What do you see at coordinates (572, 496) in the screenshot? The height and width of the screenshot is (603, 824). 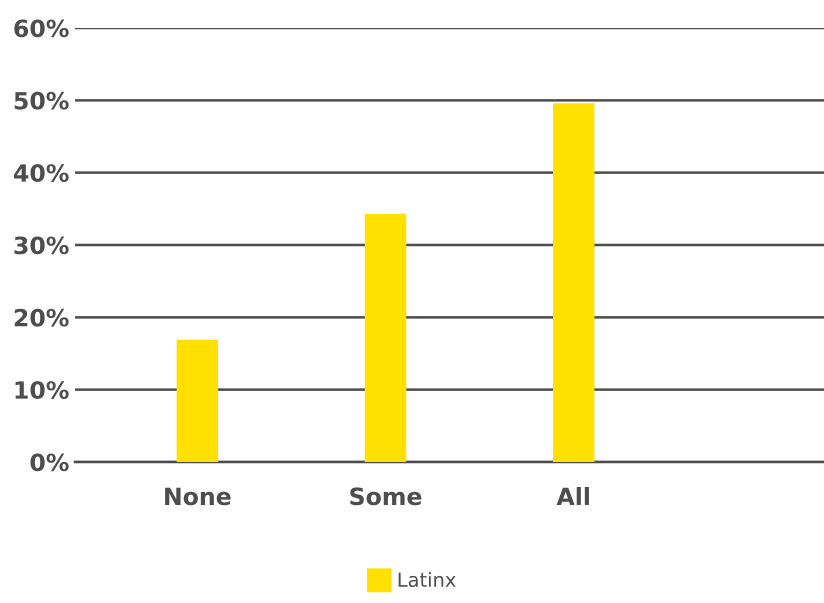 I see `x-tick-label: All` at bounding box center [572, 496].